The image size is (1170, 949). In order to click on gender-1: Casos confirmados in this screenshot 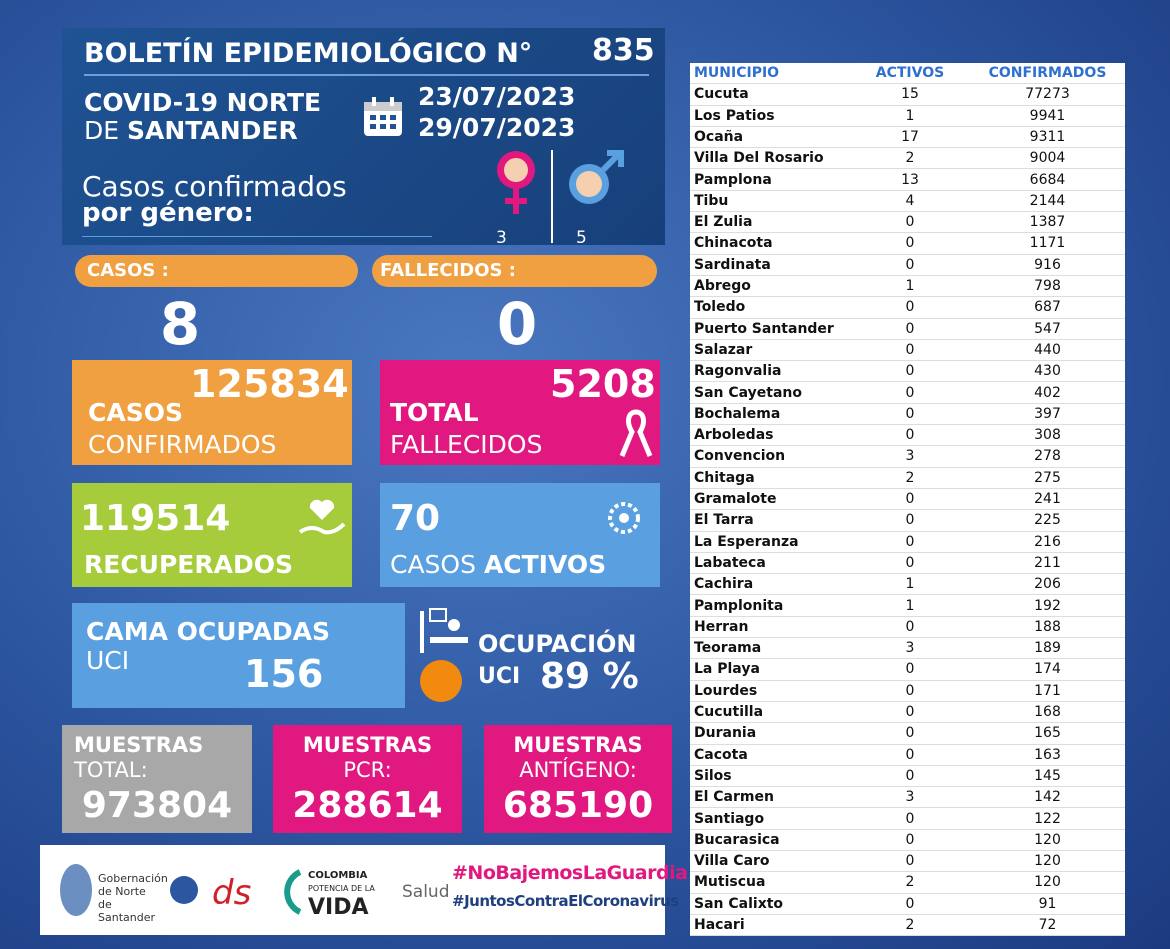, I will do `click(214, 186)`.